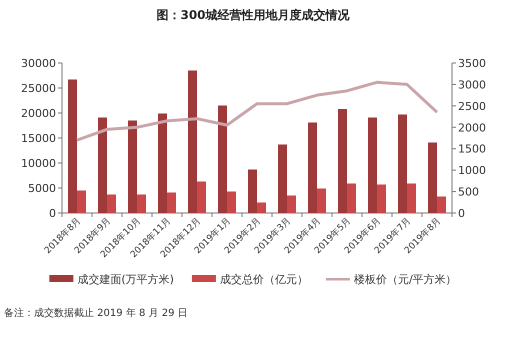  What do you see at coordinates (468, 192) in the screenshot?
I see `y2-tick-label: 500` at bounding box center [468, 192].